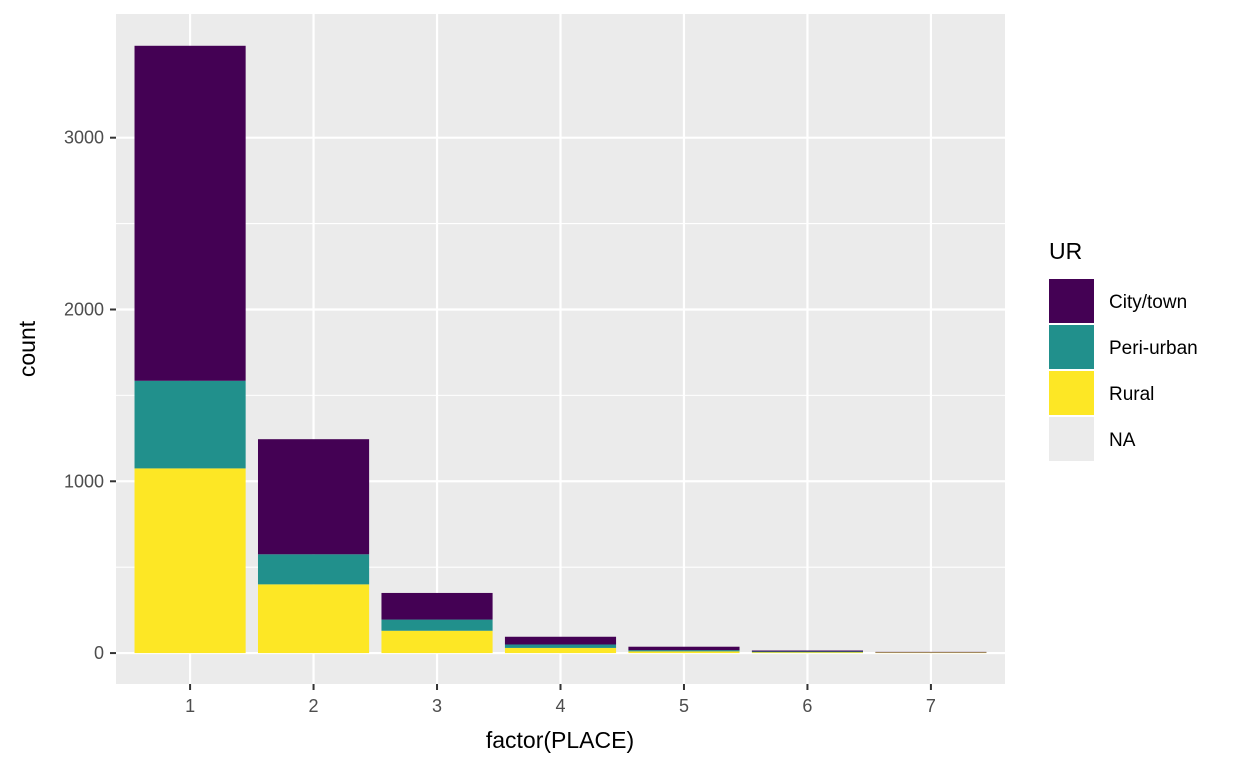  What do you see at coordinates (931, 706) in the screenshot?
I see `x-tick-label: 7` at bounding box center [931, 706].